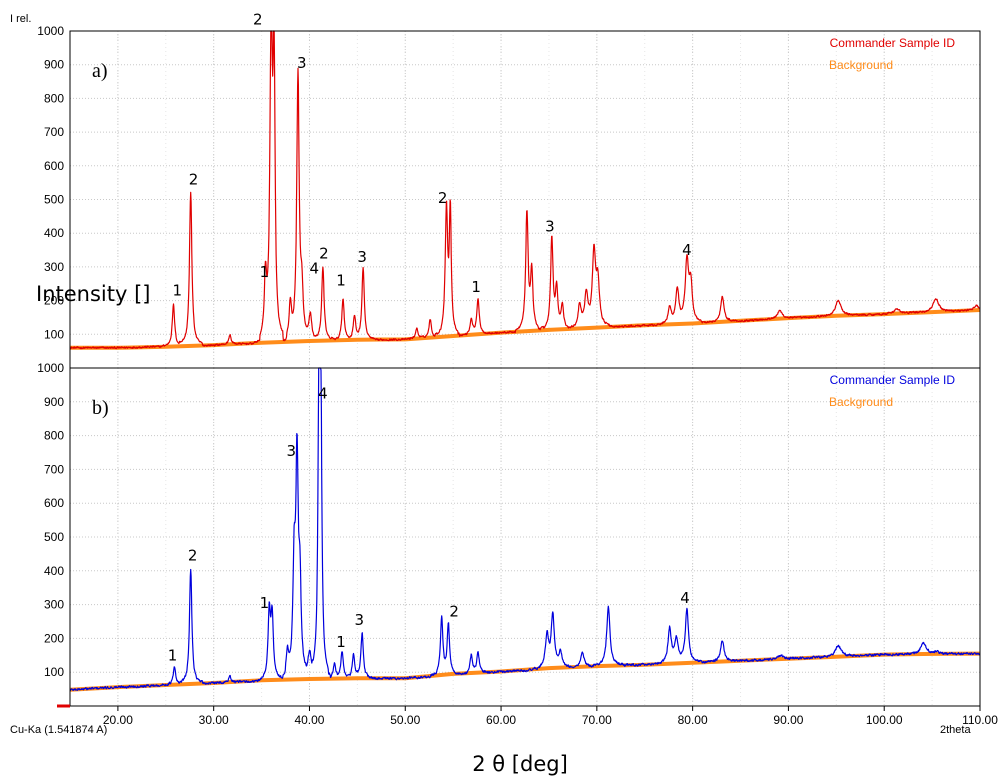 The height and width of the screenshot is (779, 1000). I want to click on panel-b-y-tick-label: 300, so click(54, 605).